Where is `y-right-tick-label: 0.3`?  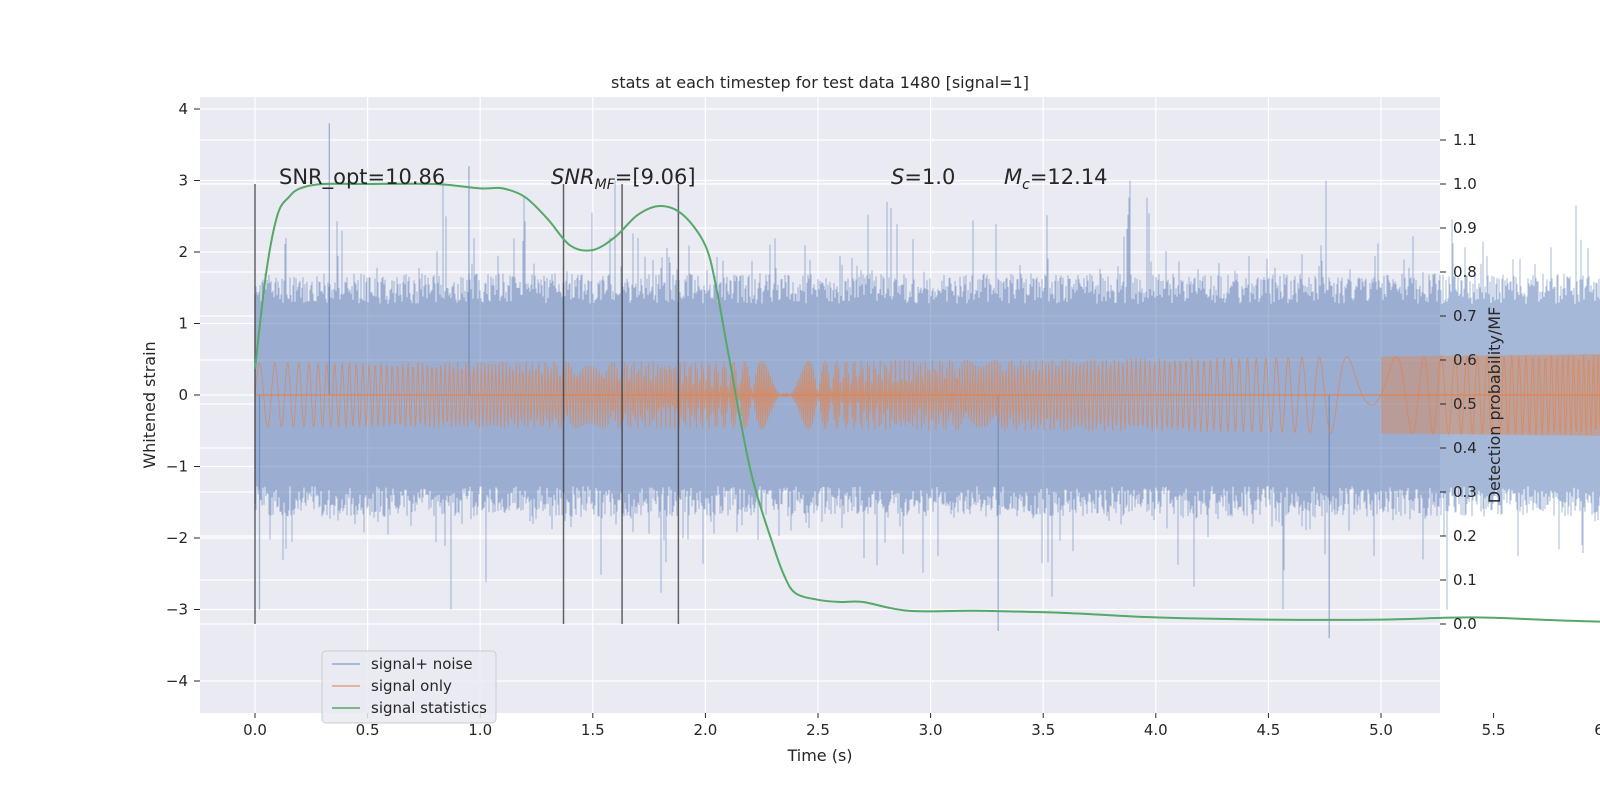
y-right-tick-label: 0.3 is located at coordinates (1465, 492).